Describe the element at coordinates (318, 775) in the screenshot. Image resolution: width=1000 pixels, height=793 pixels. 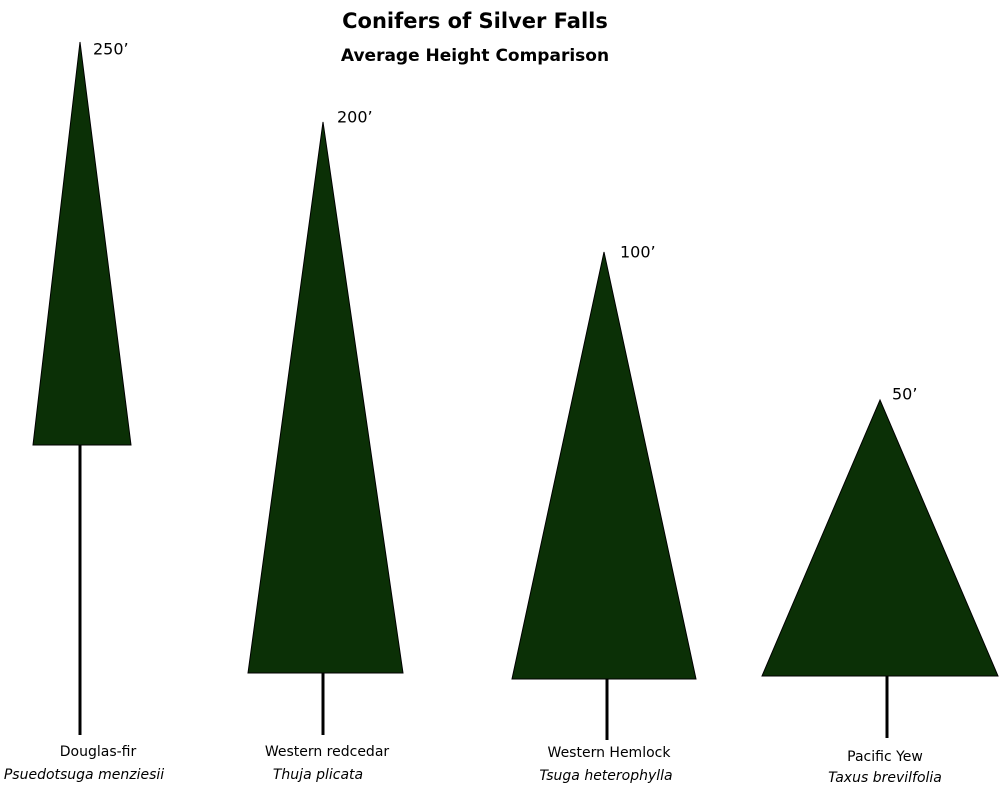
I see `scientific-name: Thuja plicata` at that location.